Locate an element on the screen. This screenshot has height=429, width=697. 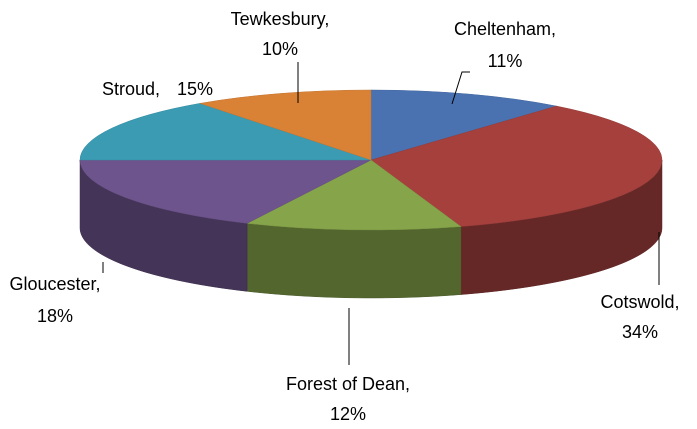
data-label-value: 10% is located at coordinates (280, 49).